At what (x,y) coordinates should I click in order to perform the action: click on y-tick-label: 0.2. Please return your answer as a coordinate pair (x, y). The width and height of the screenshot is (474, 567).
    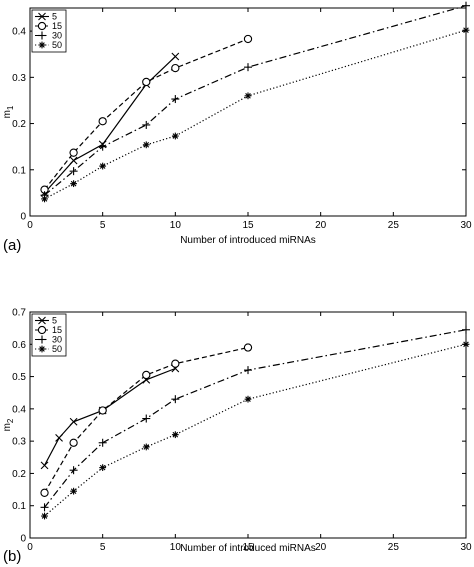
    Looking at the image, I should click on (19, 124).